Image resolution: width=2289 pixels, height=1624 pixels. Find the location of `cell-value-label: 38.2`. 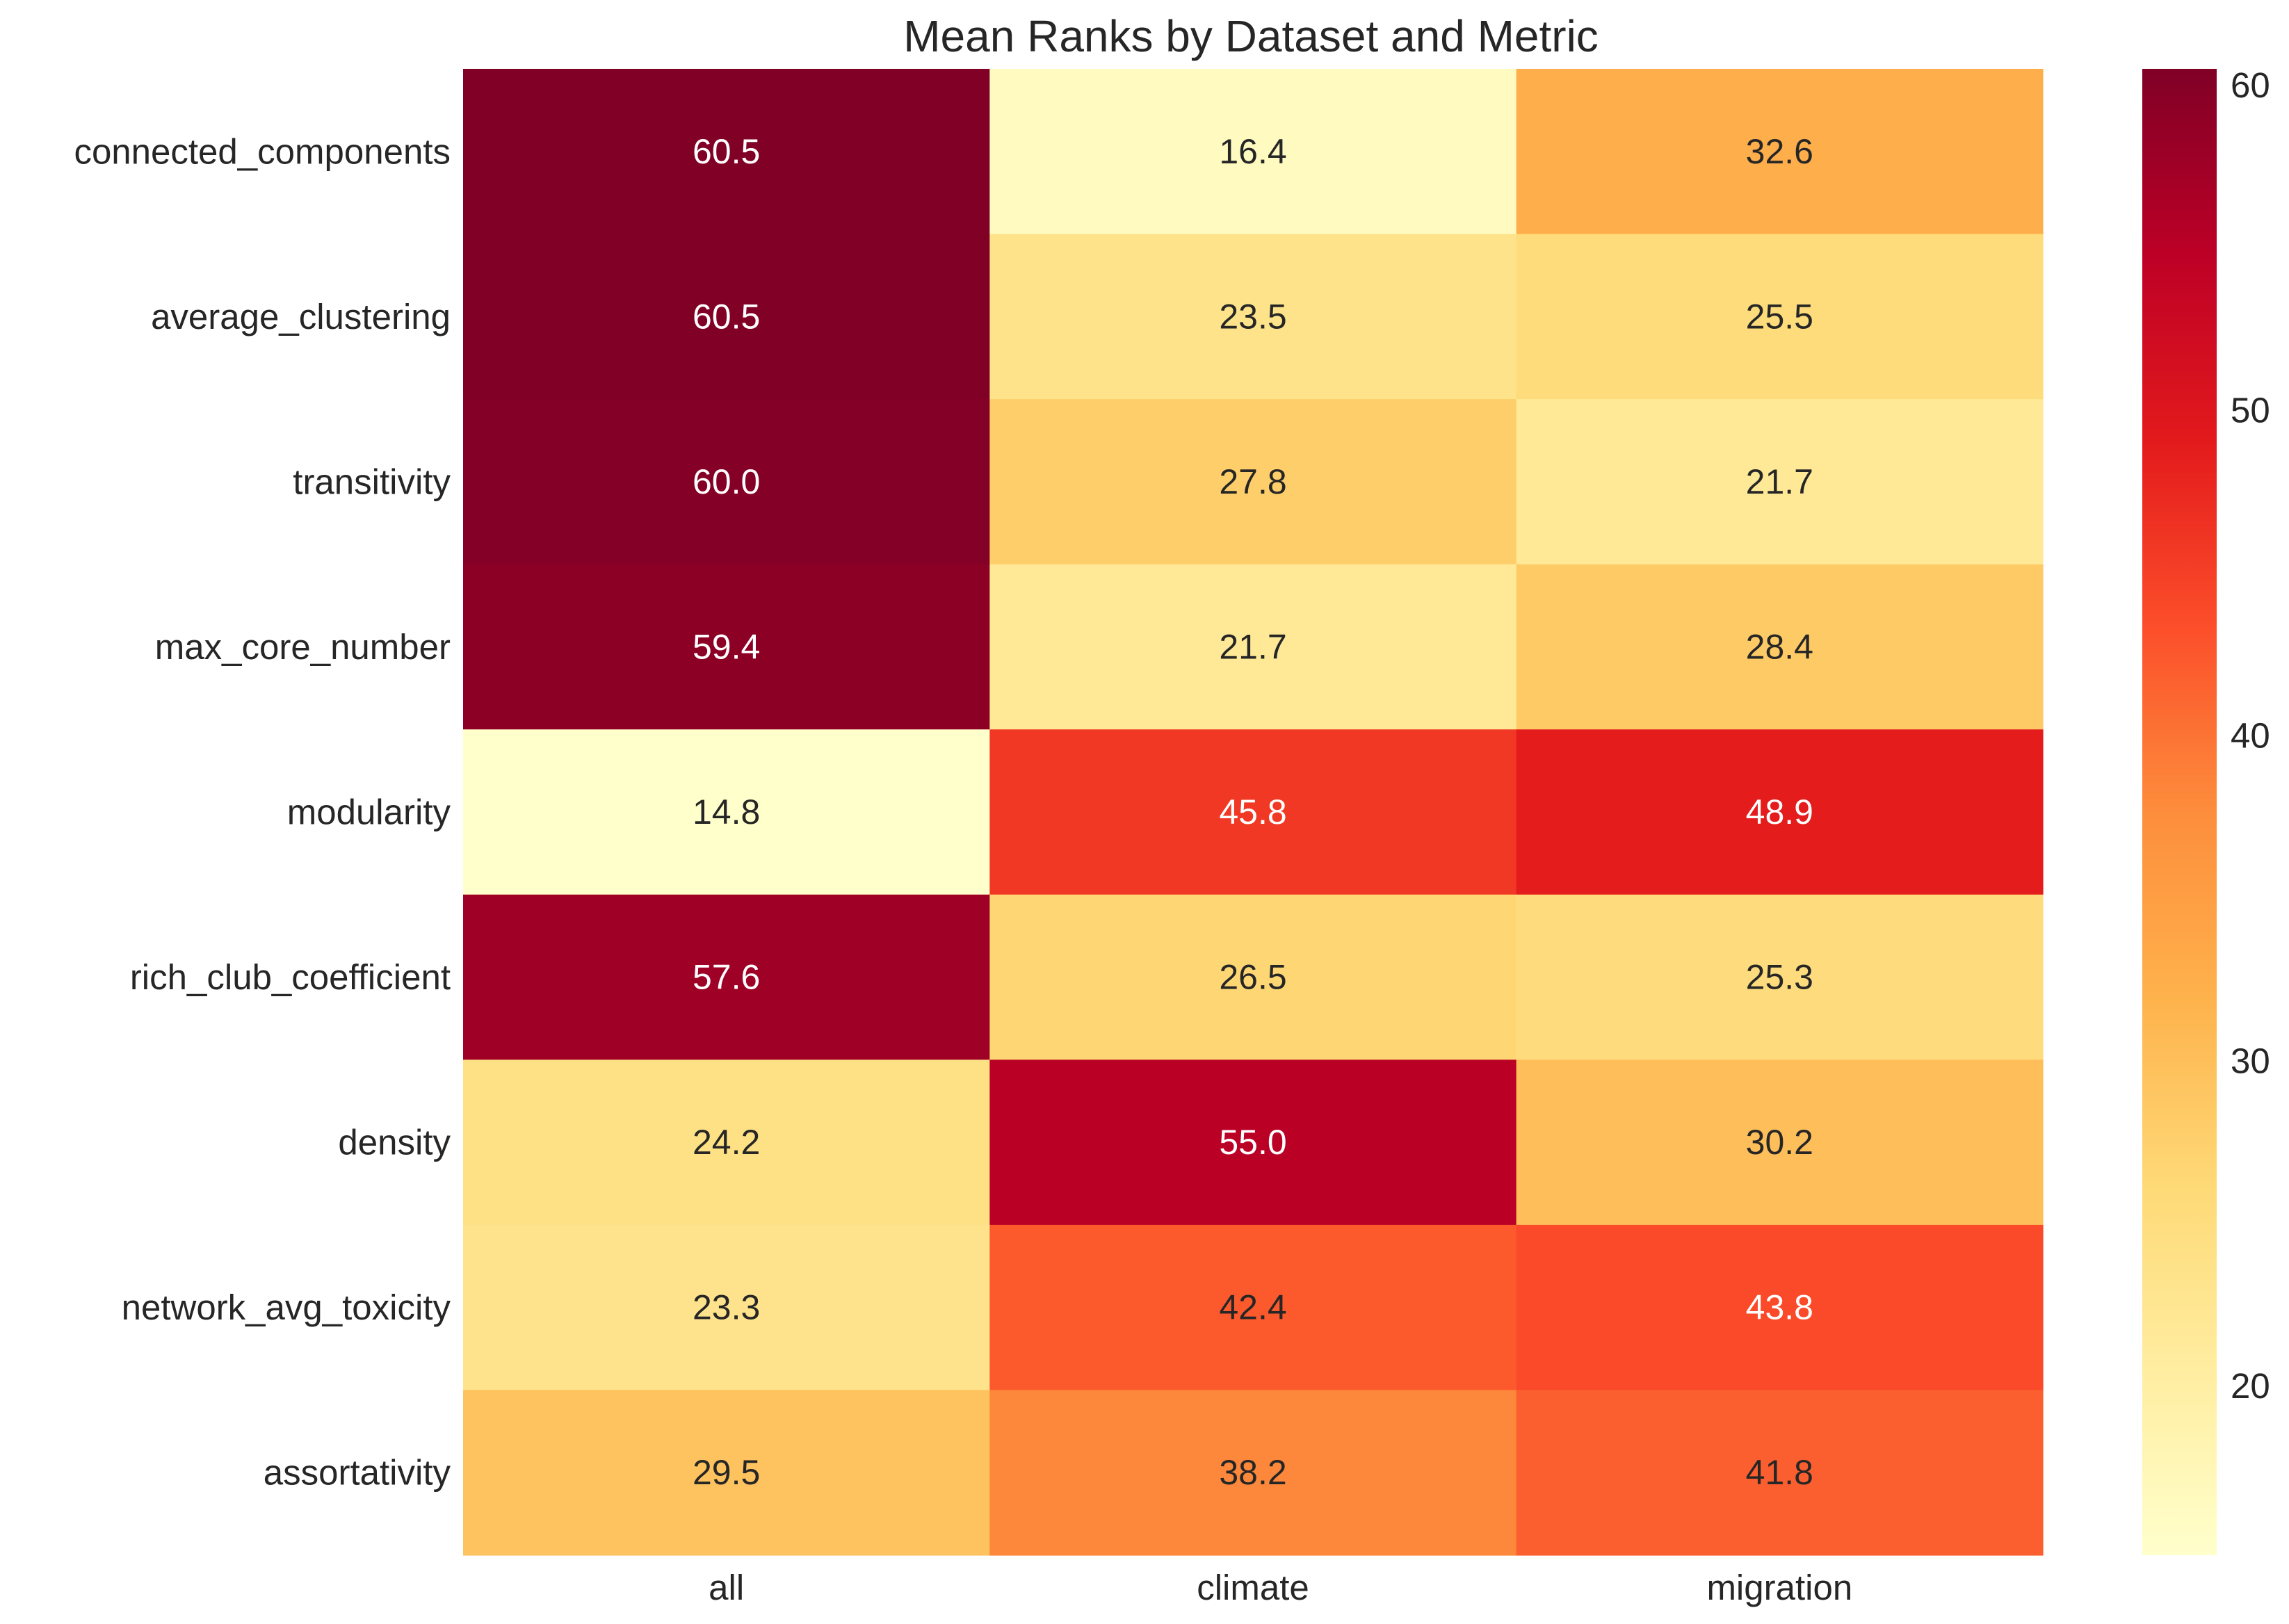

cell-value-label: 38.2 is located at coordinates (1252, 1472).